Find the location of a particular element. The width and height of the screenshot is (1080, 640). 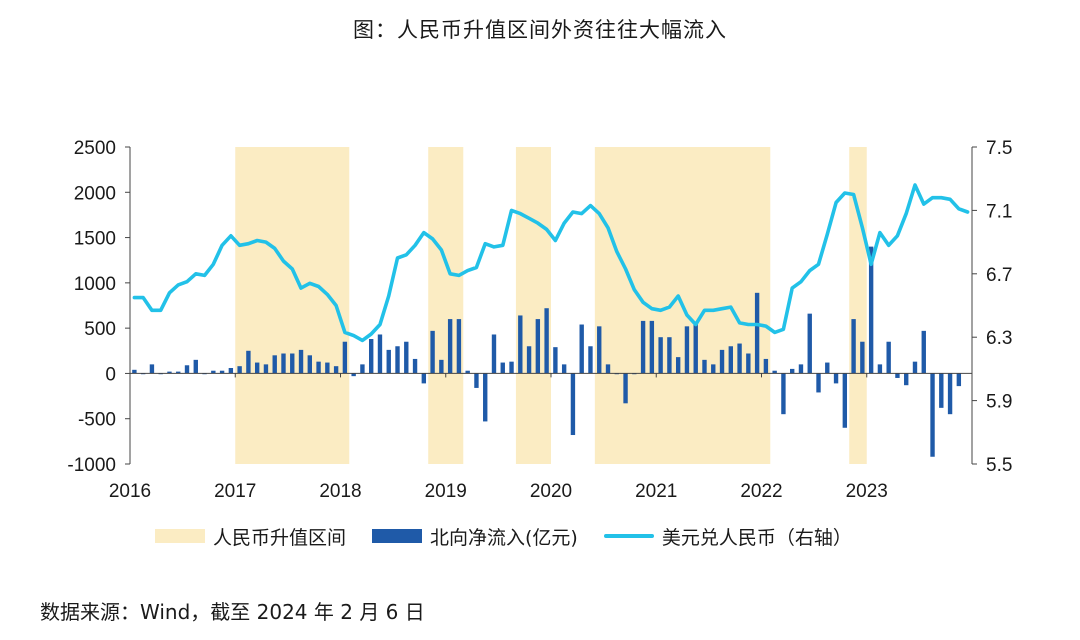

legend-label-bar: 北向净流入(亿元) is located at coordinates (504, 537).